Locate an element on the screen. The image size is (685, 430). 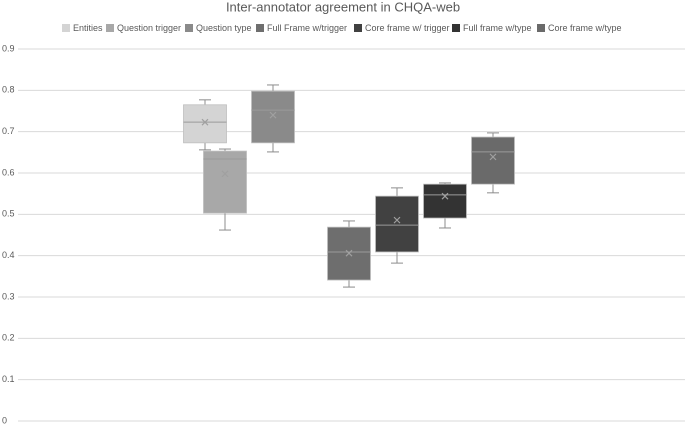
y-tick-label: 0.3 is located at coordinates (8, 296).